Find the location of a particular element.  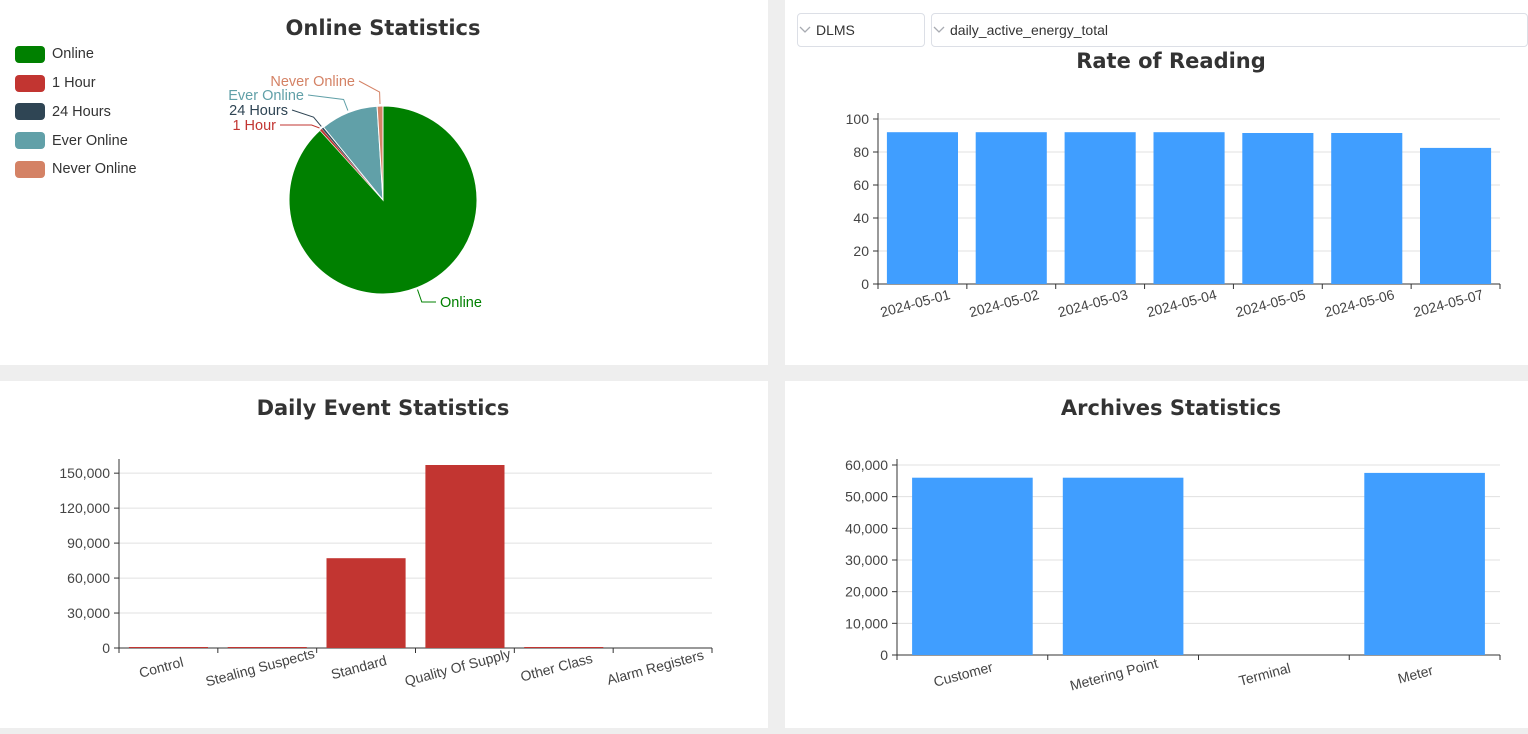

legend-label: Never Online is located at coordinates (94, 169).